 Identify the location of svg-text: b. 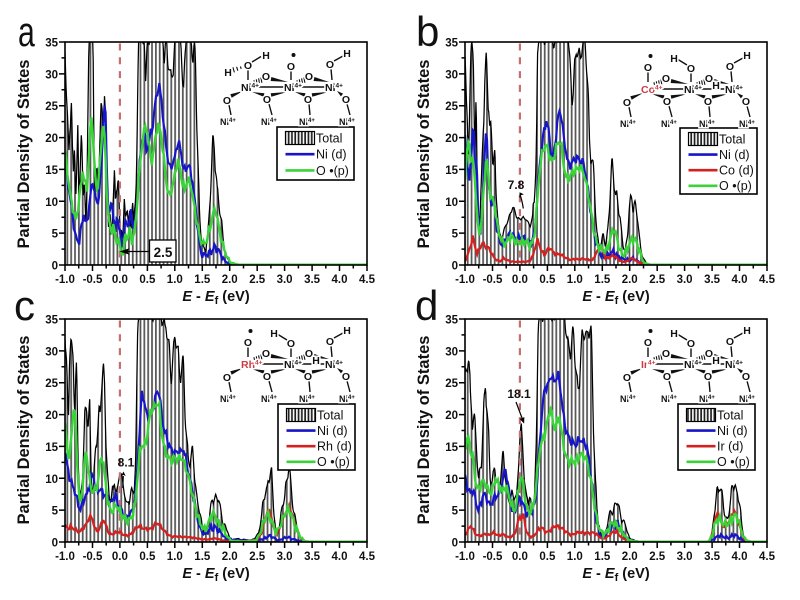
(427, 31).